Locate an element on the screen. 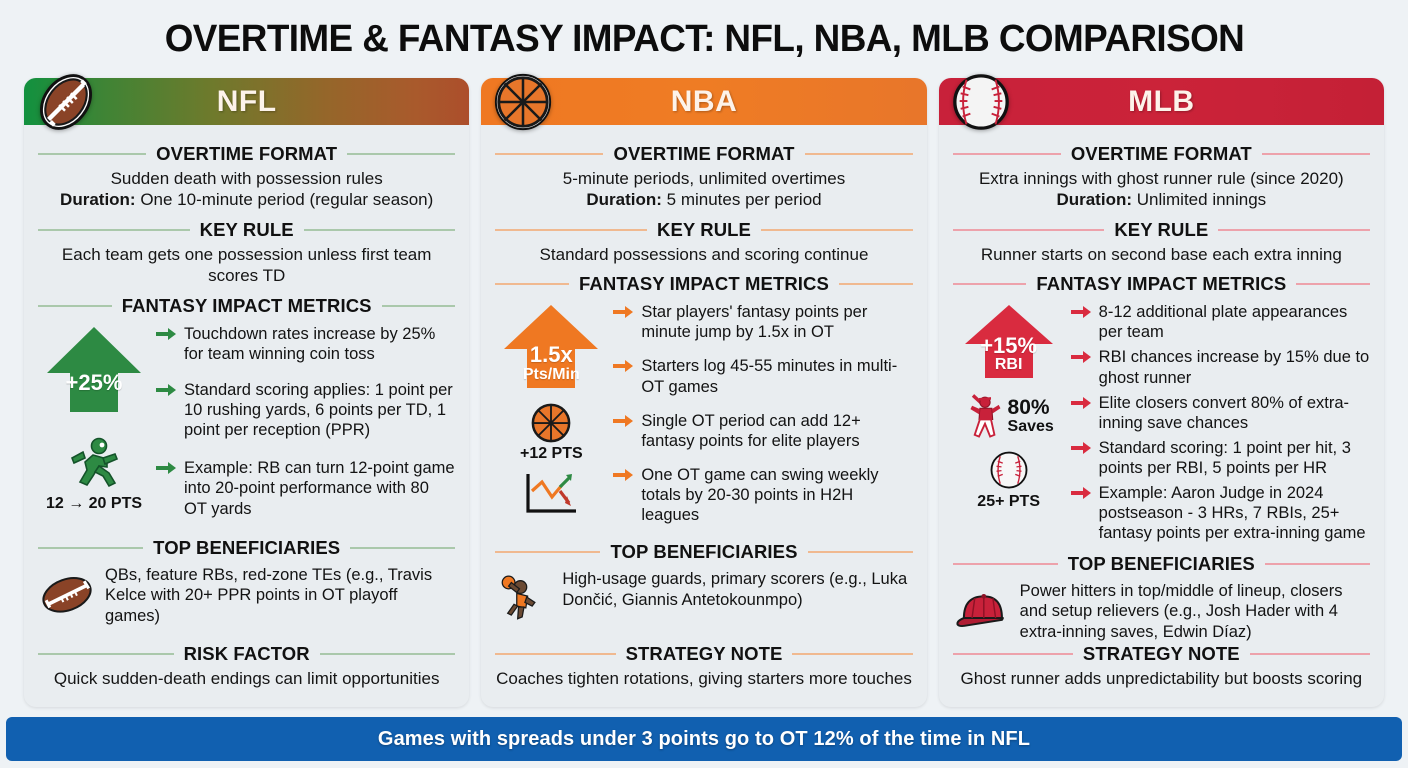 The height and width of the screenshot is (768, 1408). section-label: OVERTIME FORMAT is located at coordinates (247, 153).